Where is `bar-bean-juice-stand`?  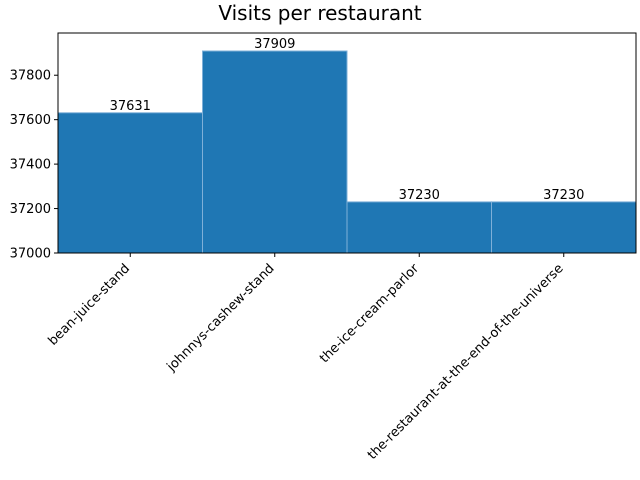
bar-bean-juice-stand is located at coordinates (130, 183).